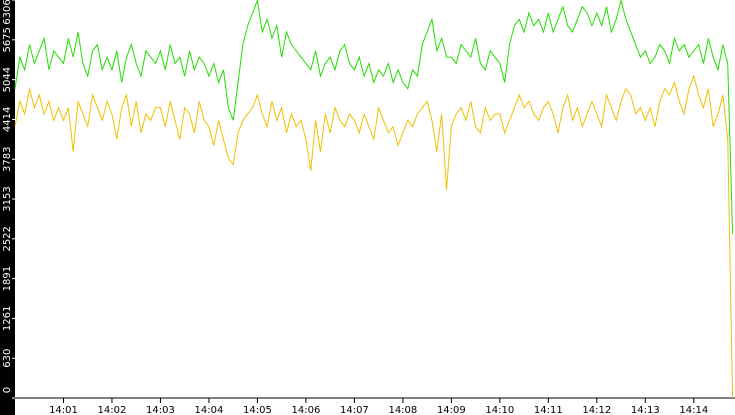 This screenshot has height=415, width=735. I want to click on y-tick-label: 4414, so click(7, 119).